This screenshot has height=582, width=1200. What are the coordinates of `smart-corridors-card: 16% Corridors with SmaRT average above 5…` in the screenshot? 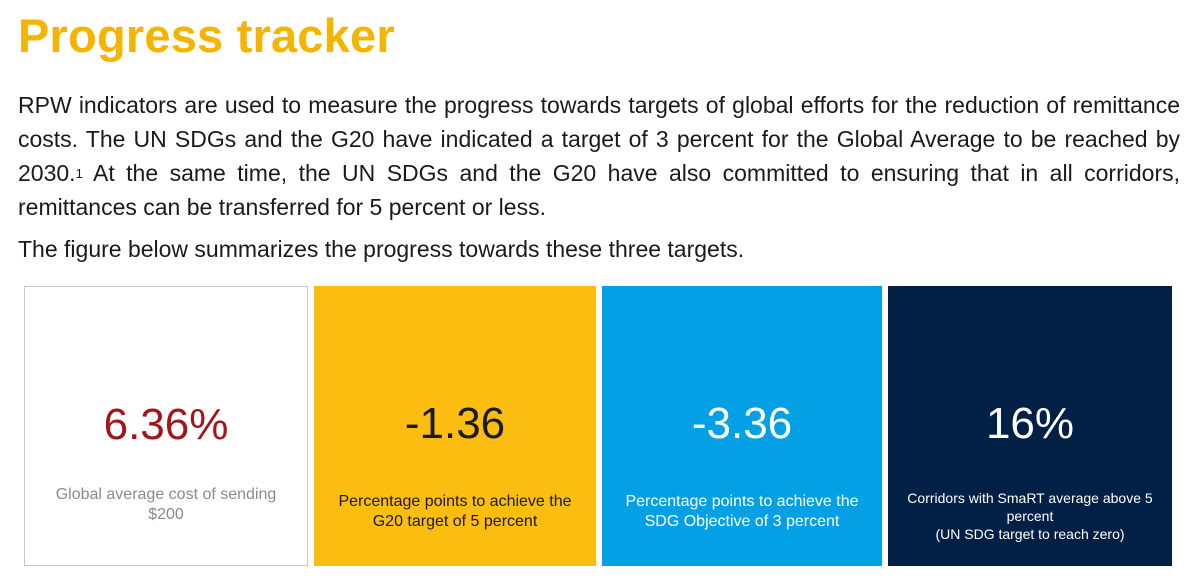 It's located at (1030, 426).